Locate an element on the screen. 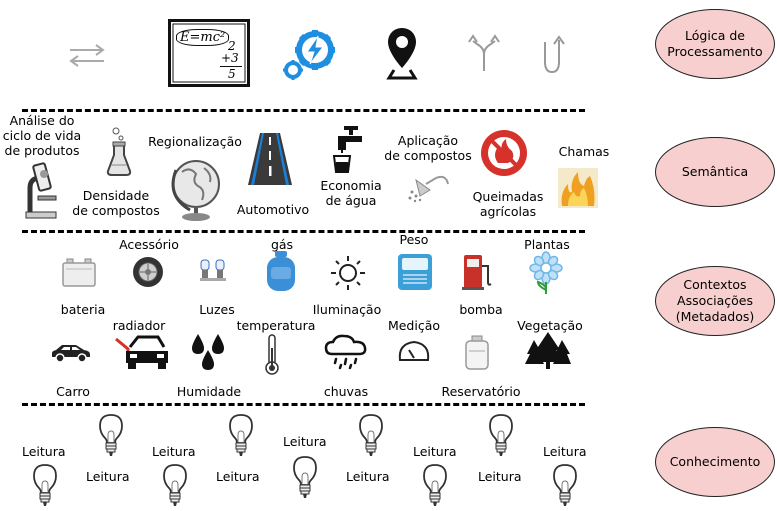  label-medicao: Medição is located at coordinates (414, 325).